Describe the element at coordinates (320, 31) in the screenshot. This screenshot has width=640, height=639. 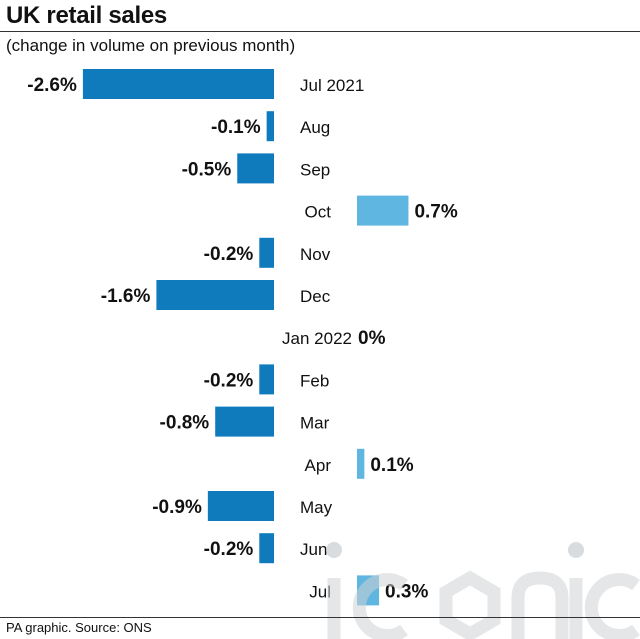
I see `title-rule` at that location.